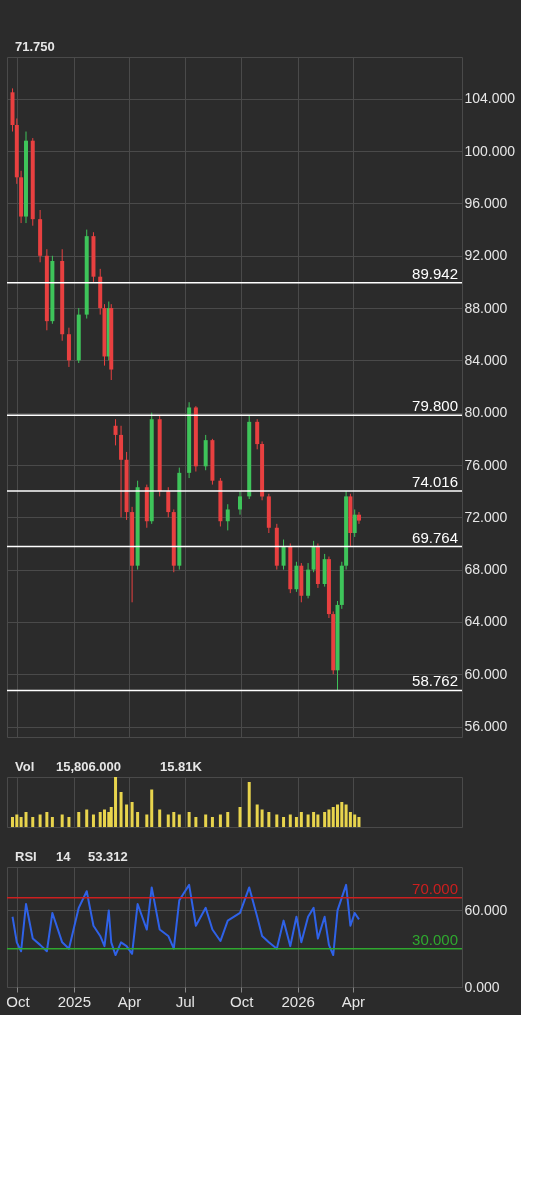 Image resolution: width=553 pixels, height=1200 pixels. Describe the element at coordinates (108, 856) in the screenshot. I see `text: 53.312` at that location.